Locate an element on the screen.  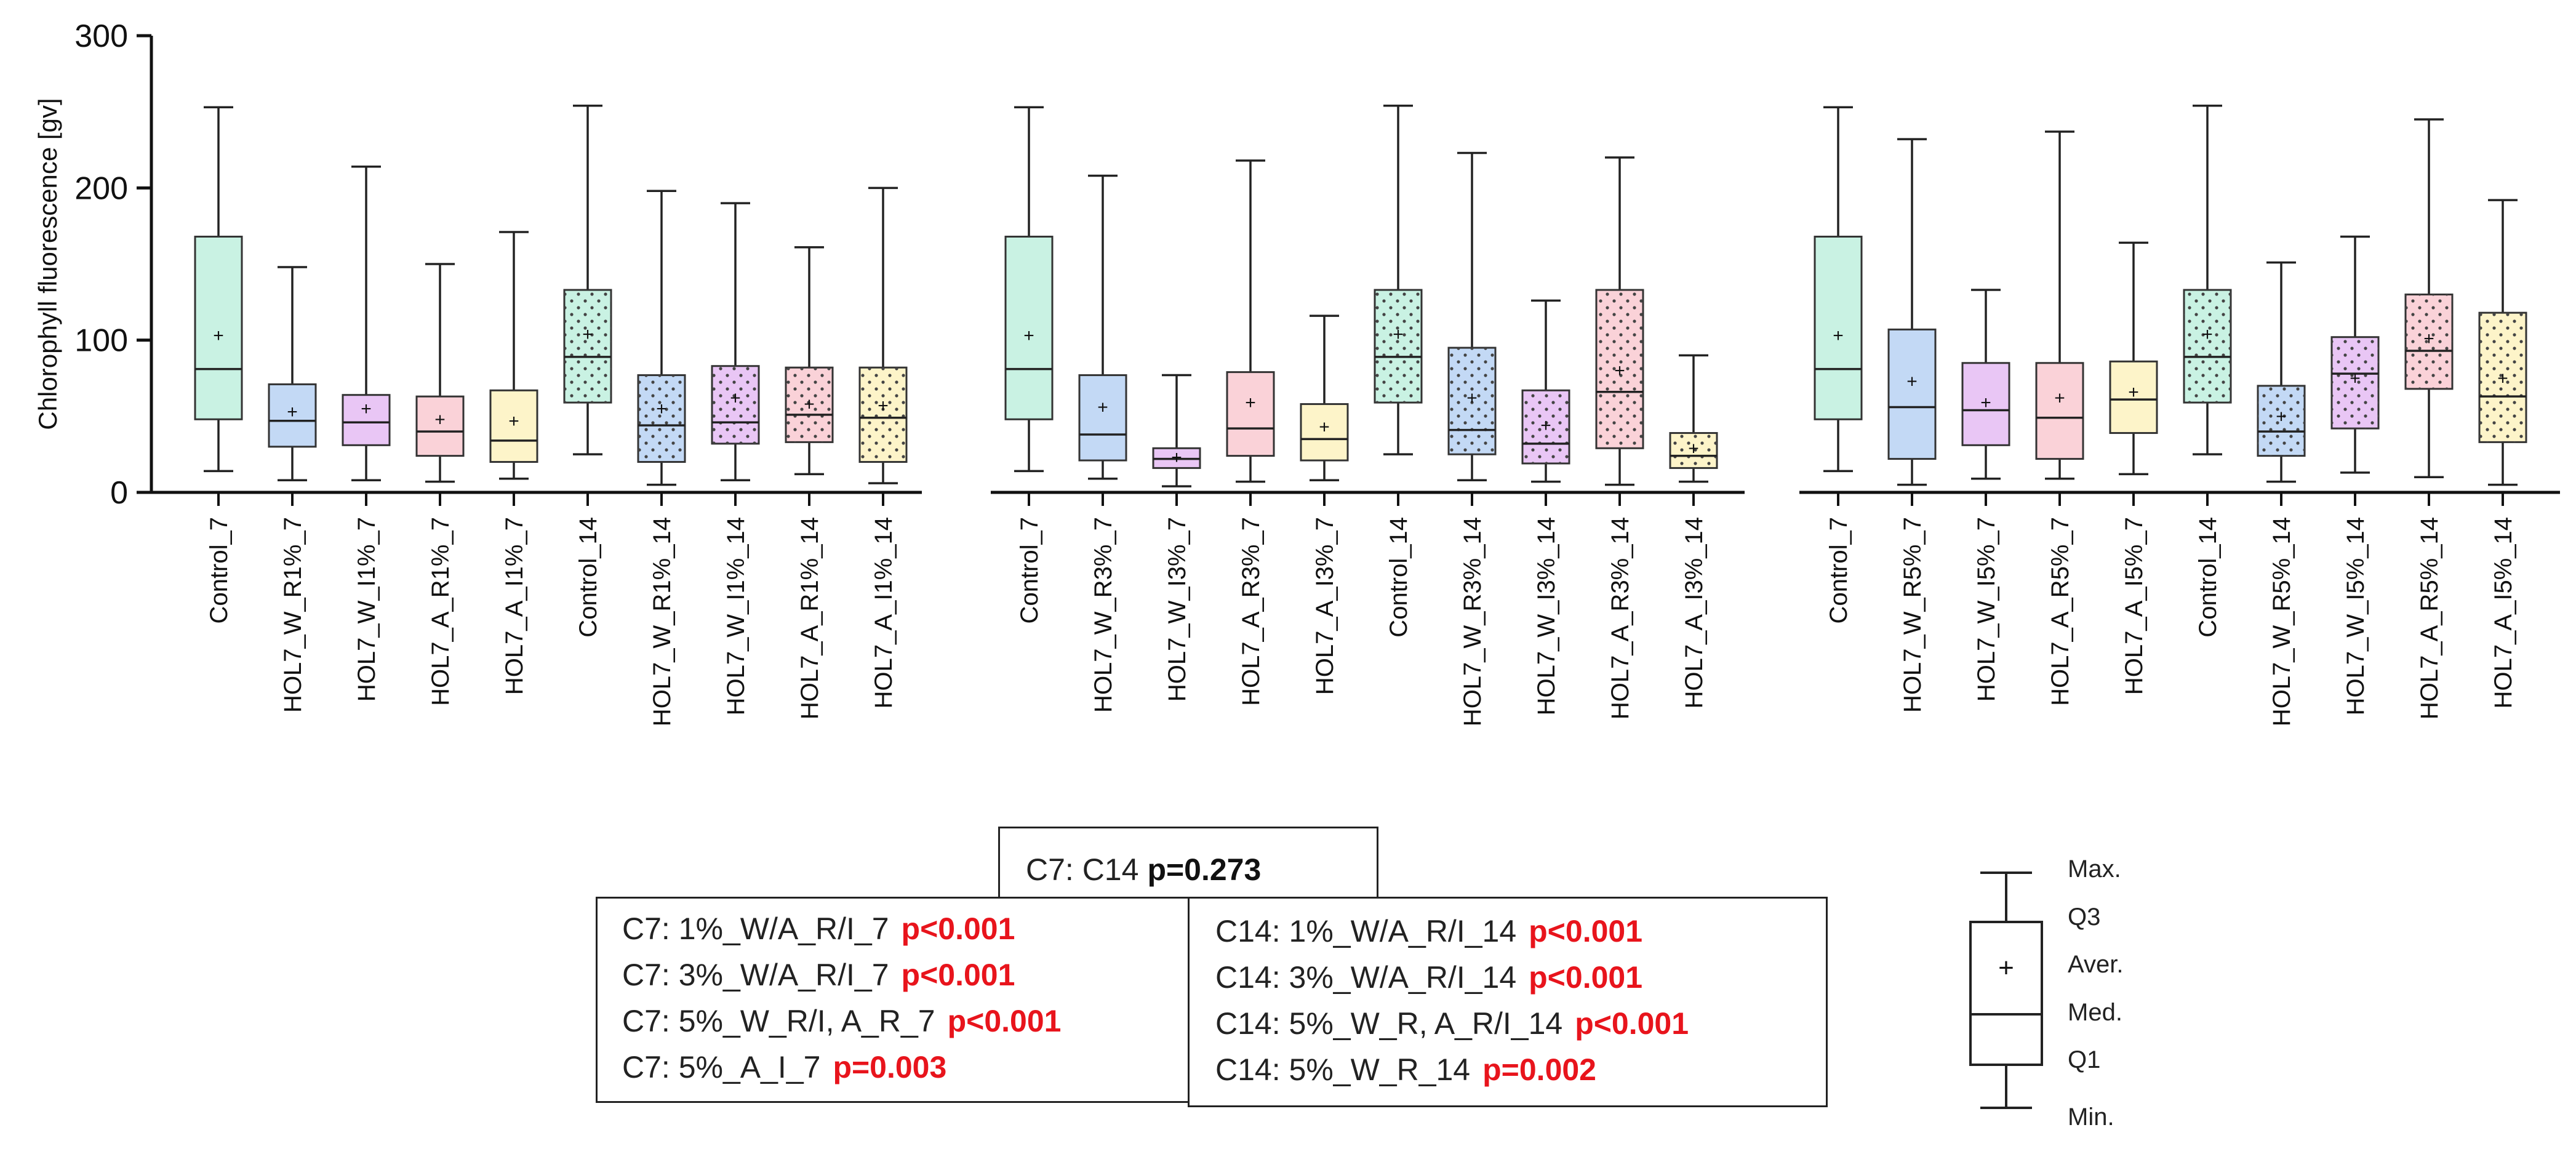
x-tick-label: HOL7_A_R1%_7 is located at coordinates (440, 611).